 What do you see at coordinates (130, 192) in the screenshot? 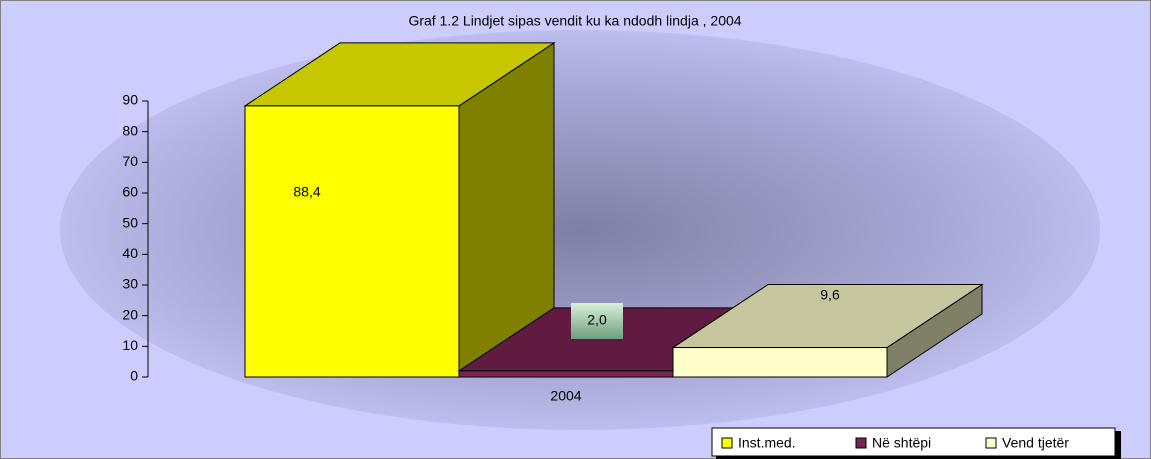
I see `y-tick-label: 60` at bounding box center [130, 192].